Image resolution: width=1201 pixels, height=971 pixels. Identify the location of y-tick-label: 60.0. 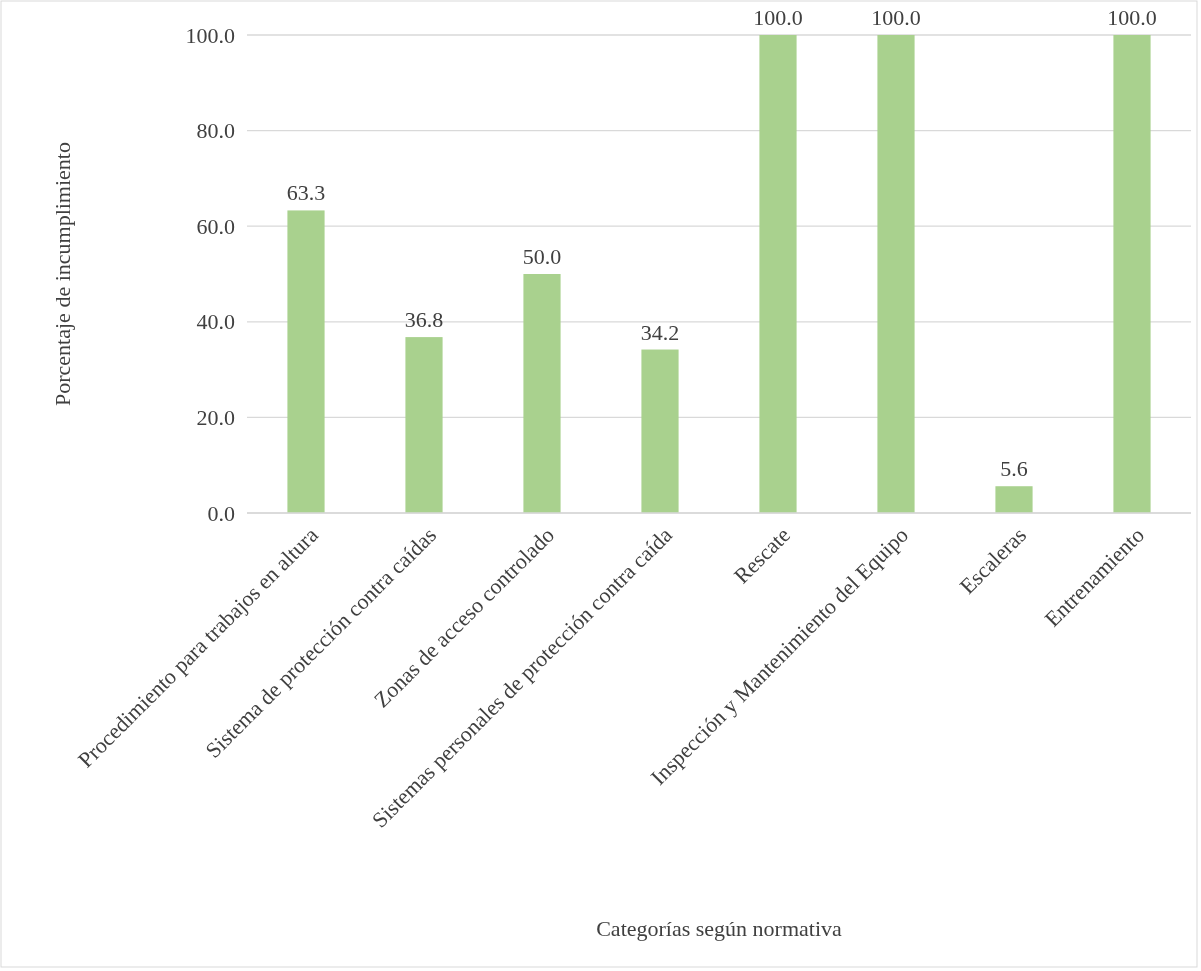
(215, 226).